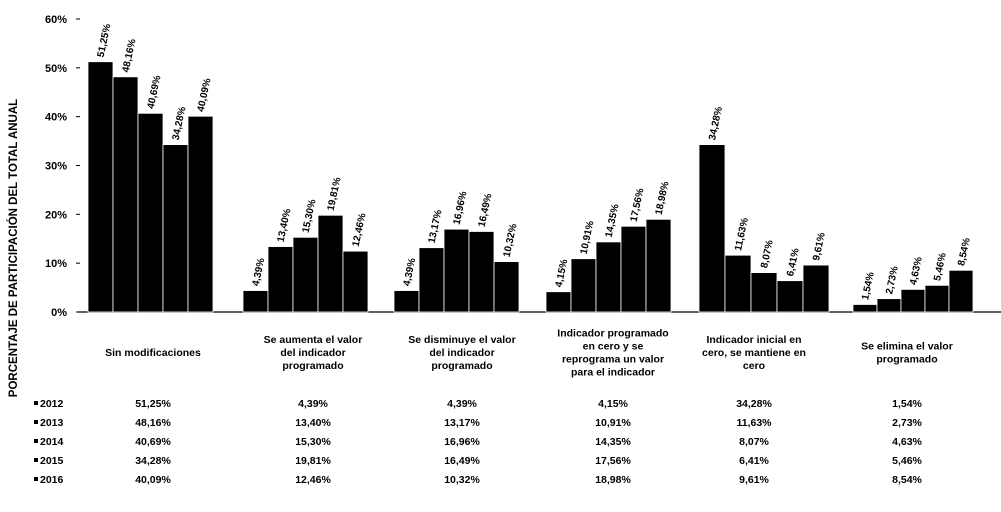  Describe the element at coordinates (754, 480) in the screenshot. I see `table-cell: 9,61%` at that location.